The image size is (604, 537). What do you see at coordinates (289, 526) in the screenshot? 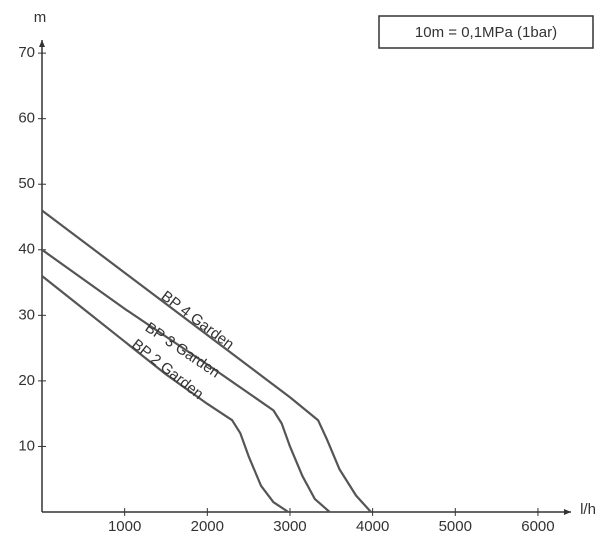
I see `x-tick-label: 3000` at bounding box center [289, 526].